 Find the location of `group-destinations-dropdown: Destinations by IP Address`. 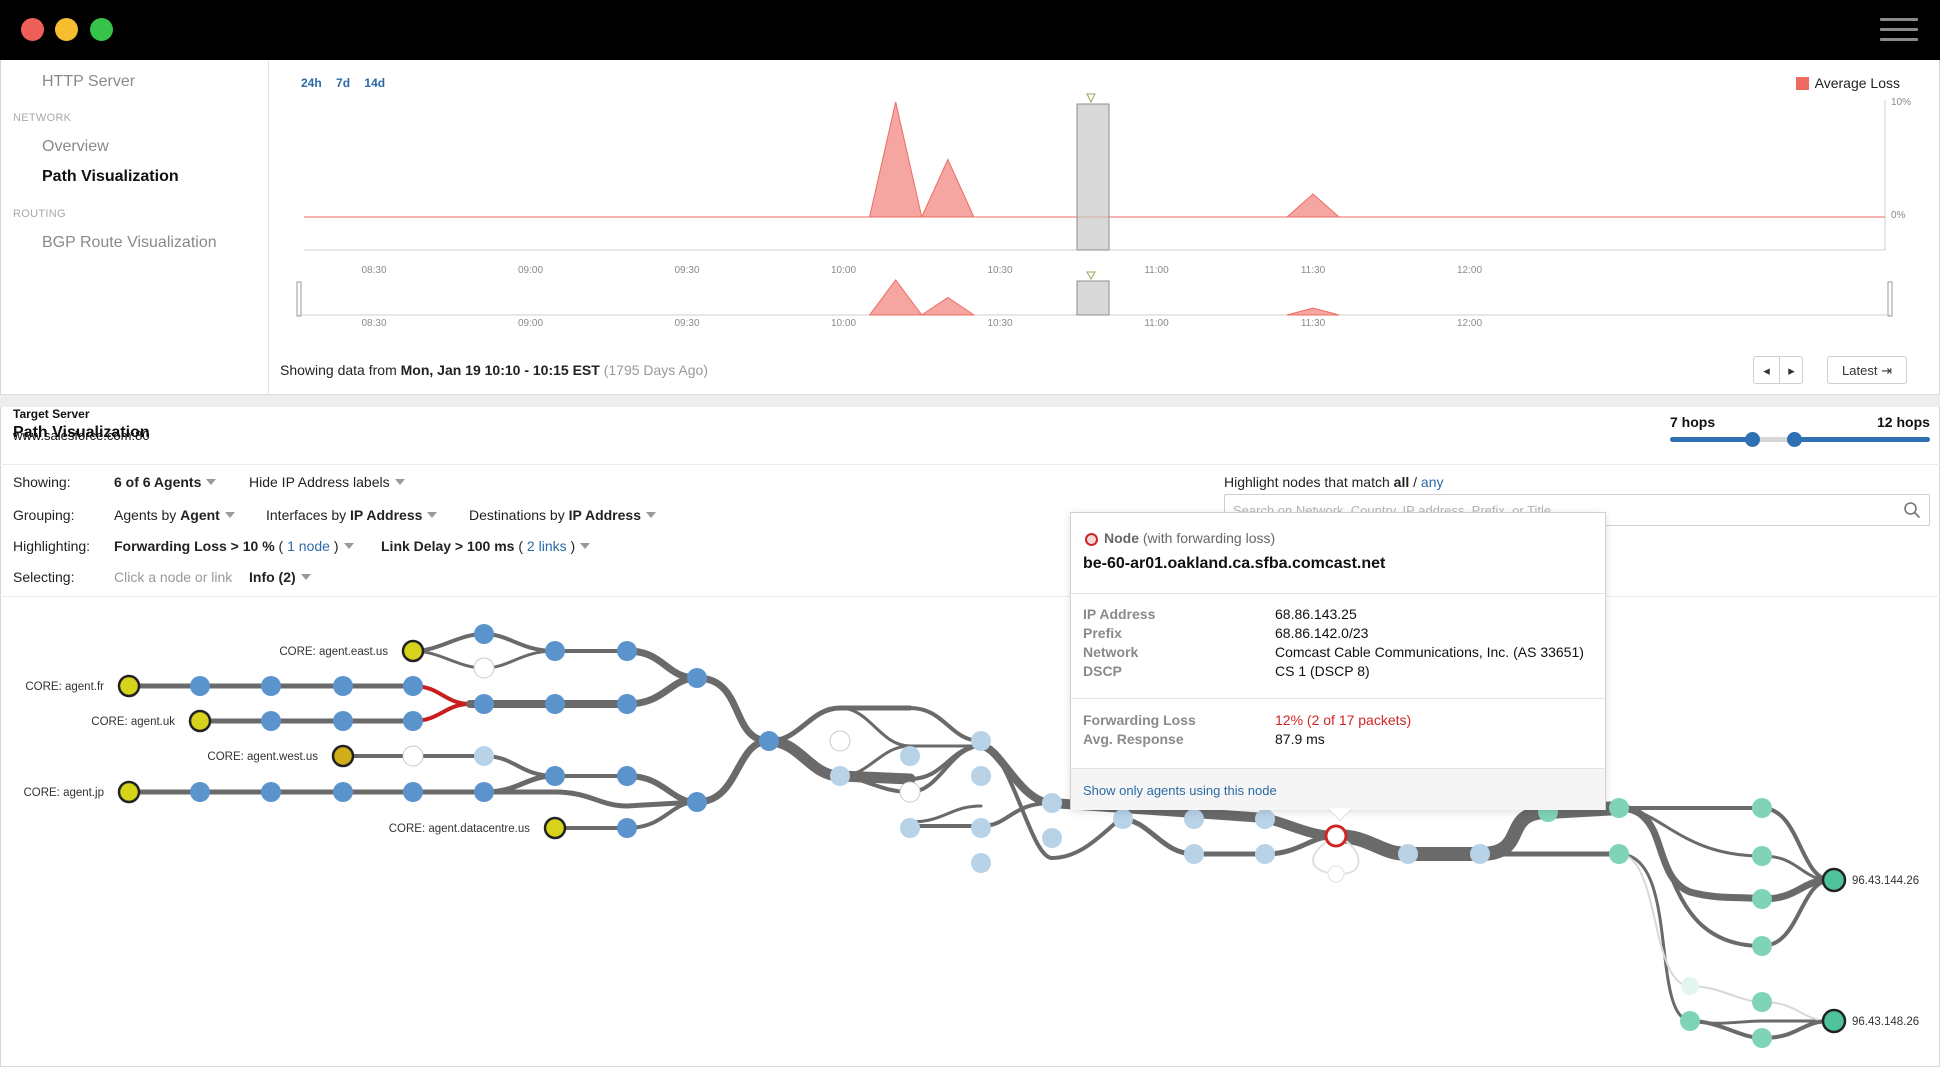

group-destinations-dropdown: Destinations by IP Address is located at coordinates (562, 515).